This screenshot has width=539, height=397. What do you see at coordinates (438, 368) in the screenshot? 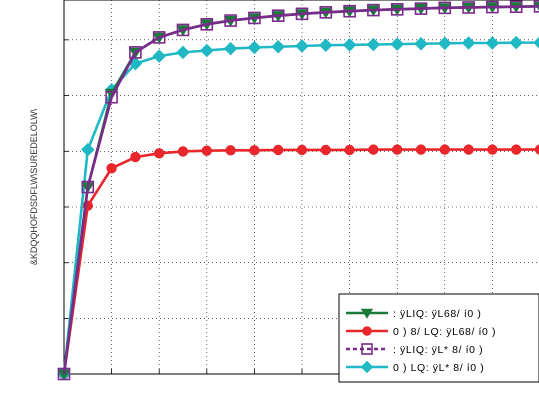
I see `legend-label: 0 ) LQ: ÿL* 8/ í0 )` at bounding box center [438, 368].